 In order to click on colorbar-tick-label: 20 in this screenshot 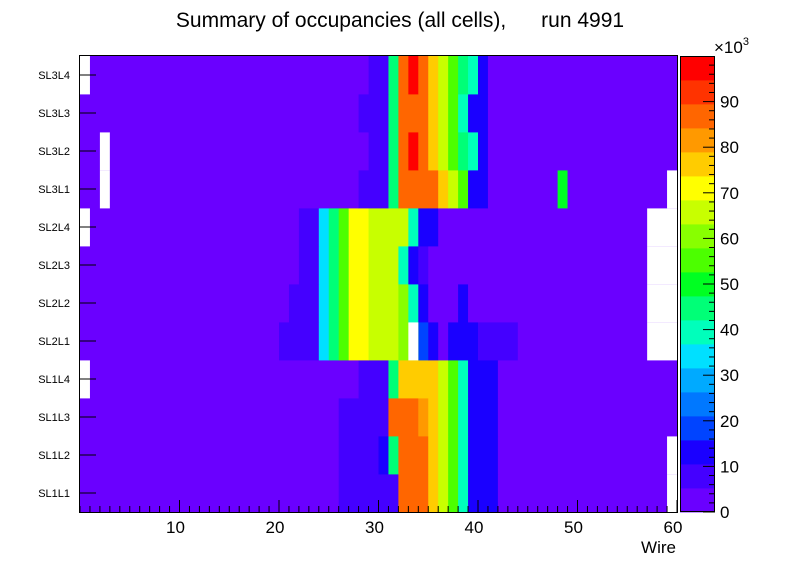, I will do `click(729, 421)`.